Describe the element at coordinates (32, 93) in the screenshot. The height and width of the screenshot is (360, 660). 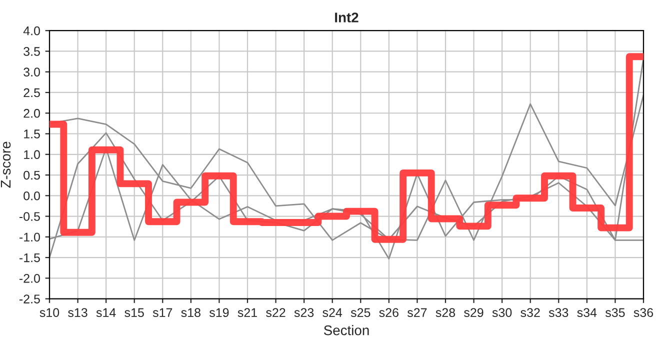
I see `y-tick-label: 2.5` at that location.